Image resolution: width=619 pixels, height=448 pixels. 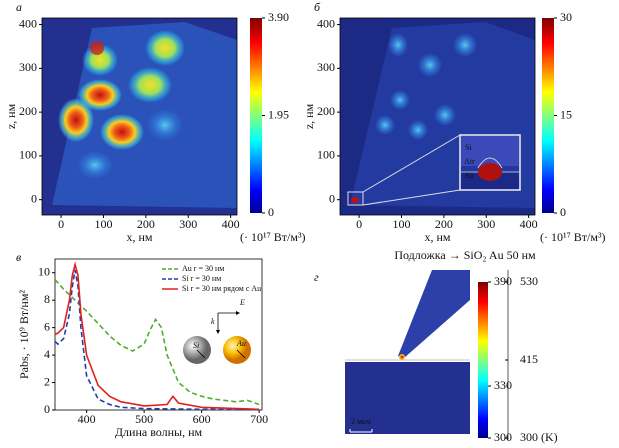 What do you see at coordinates (213, 321) in the screenshot?
I see `annotation: k` at bounding box center [213, 321].